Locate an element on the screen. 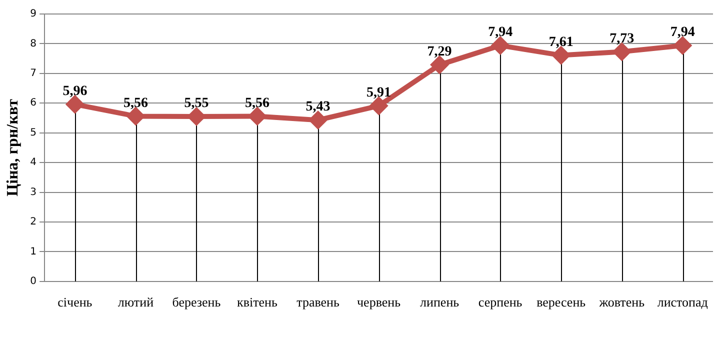  x-tick-label: листопад is located at coordinates (682, 302).